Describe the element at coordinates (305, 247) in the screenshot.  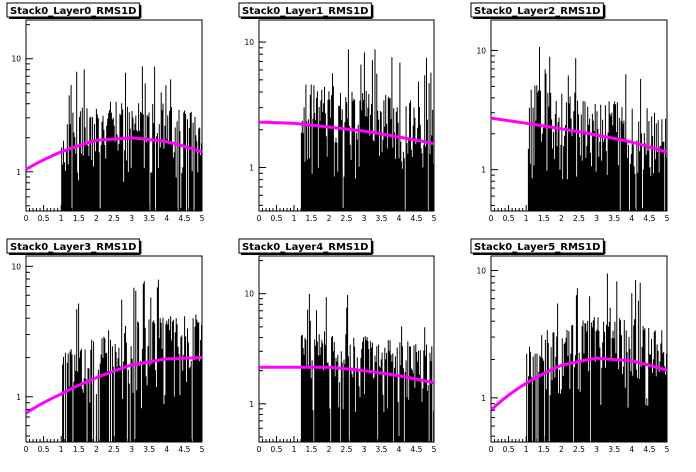
I see `panel-title: Stack0_Layer4_RMS1D` at that location.